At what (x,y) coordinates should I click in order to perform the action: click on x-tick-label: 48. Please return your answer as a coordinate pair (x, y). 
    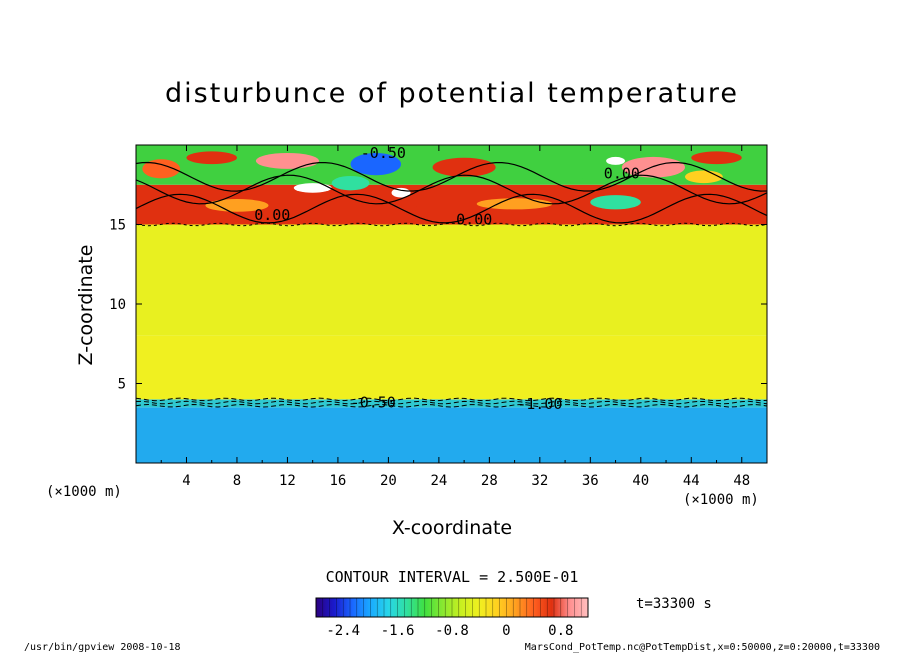
    Looking at the image, I should click on (741, 481).